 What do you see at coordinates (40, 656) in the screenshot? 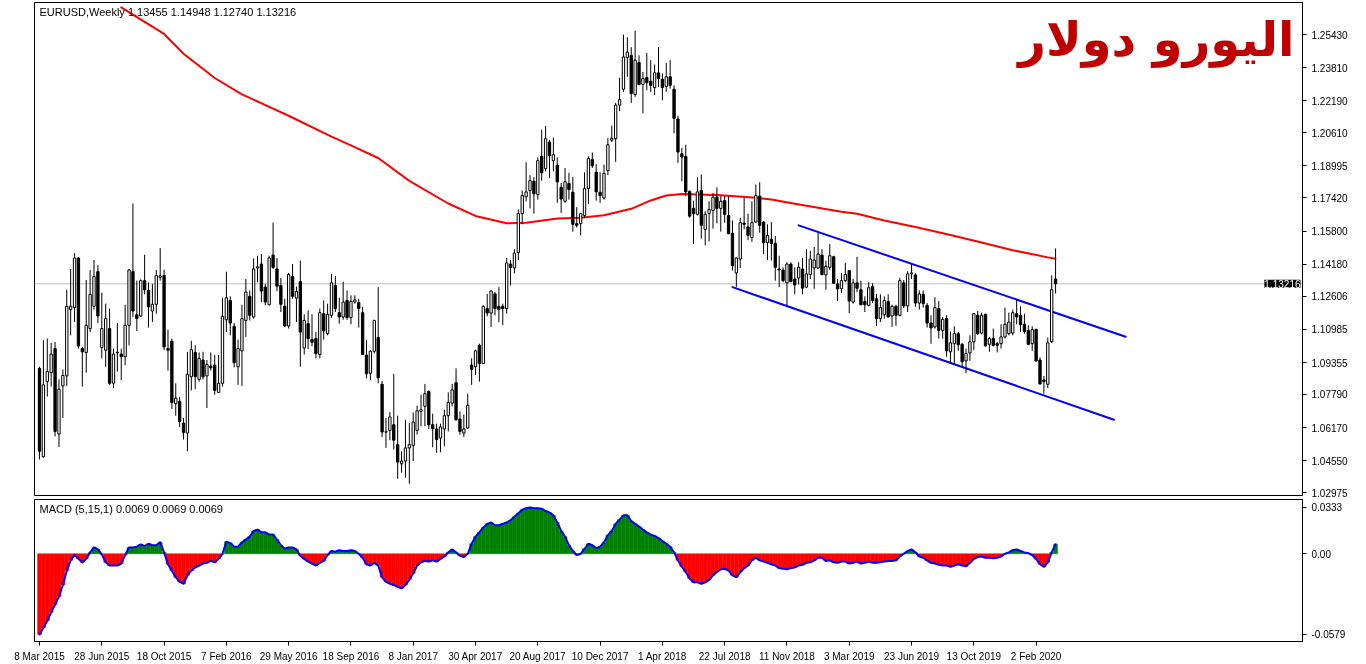
I see `x-tick-label: 8 Mar 2015` at bounding box center [40, 656].